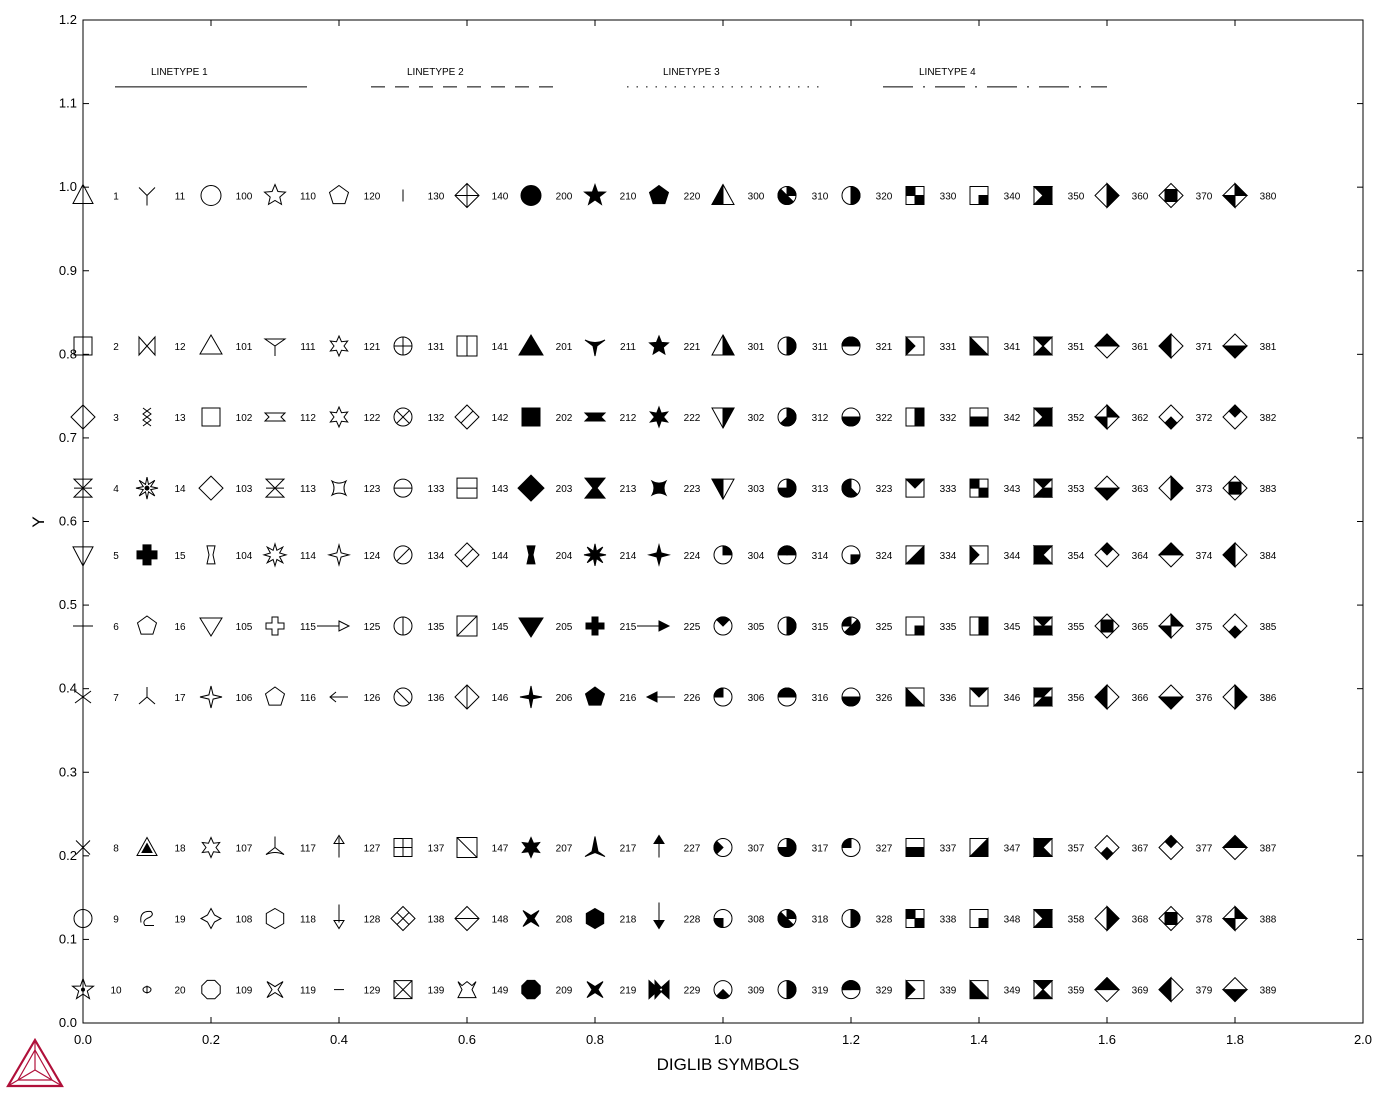  What do you see at coordinates (68, 688) in the screenshot?
I see `y-tick-label: 0.4` at bounding box center [68, 688].